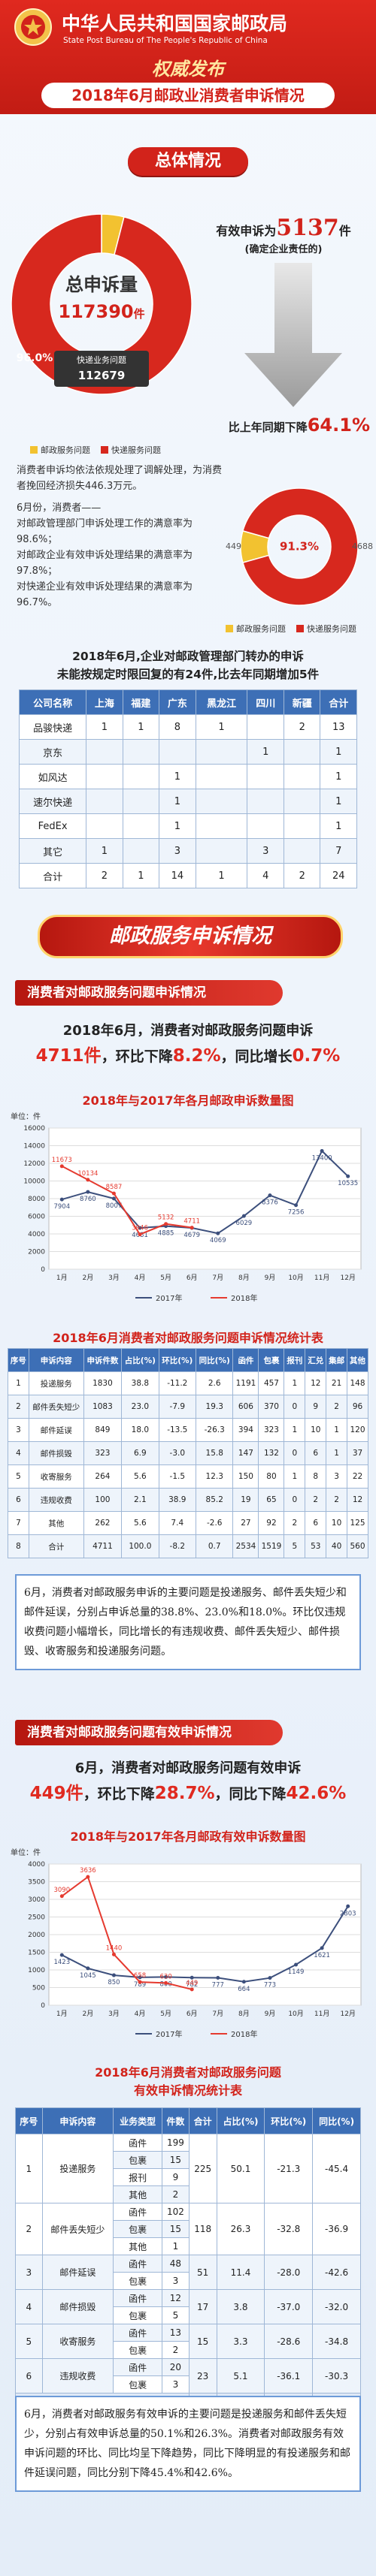 The height and width of the screenshot is (2576, 376). Describe the element at coordinates (337, 1546) in the screenshot. I see `cell: 40` at that location.